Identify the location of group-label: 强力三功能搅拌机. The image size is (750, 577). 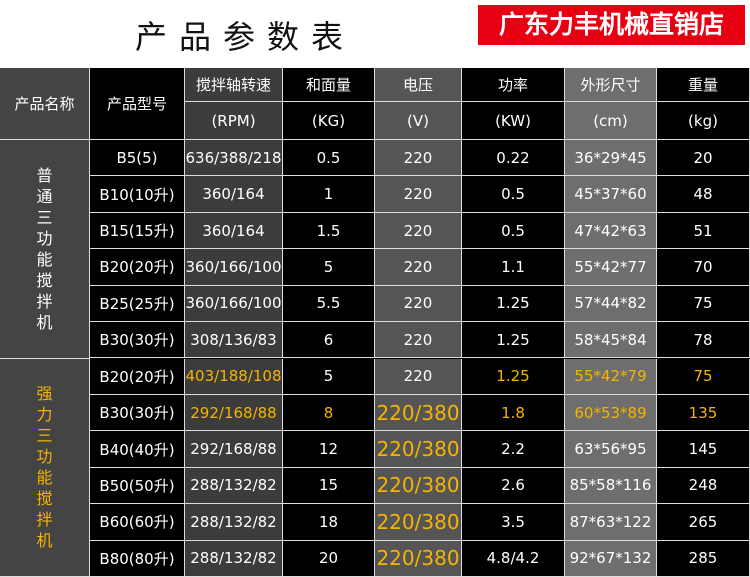
(45, 467).